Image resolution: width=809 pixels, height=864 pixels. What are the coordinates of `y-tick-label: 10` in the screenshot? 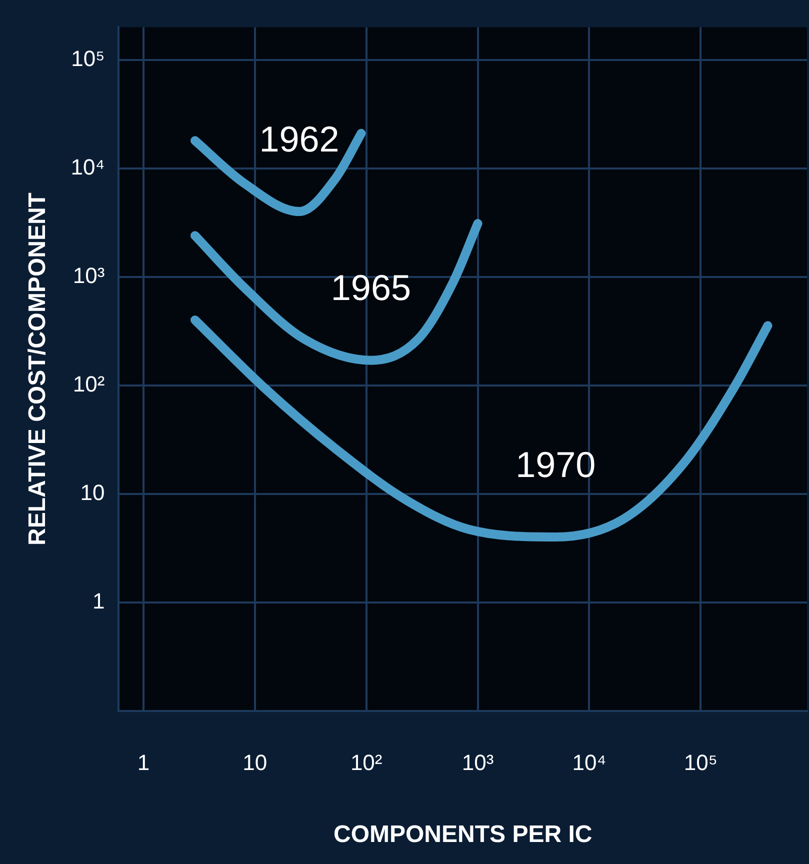 It's located at (92, 492).